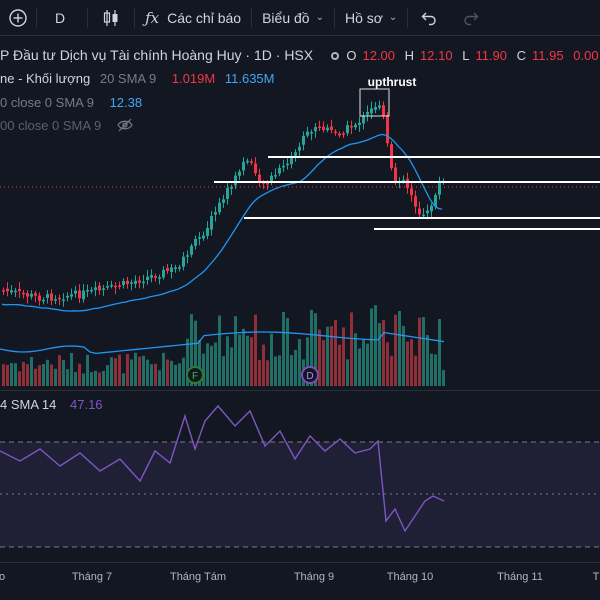 The height and width of the screenshot is (600, 600). I want to click on time-axis-label: Tháng Tám, so click(198, 577).